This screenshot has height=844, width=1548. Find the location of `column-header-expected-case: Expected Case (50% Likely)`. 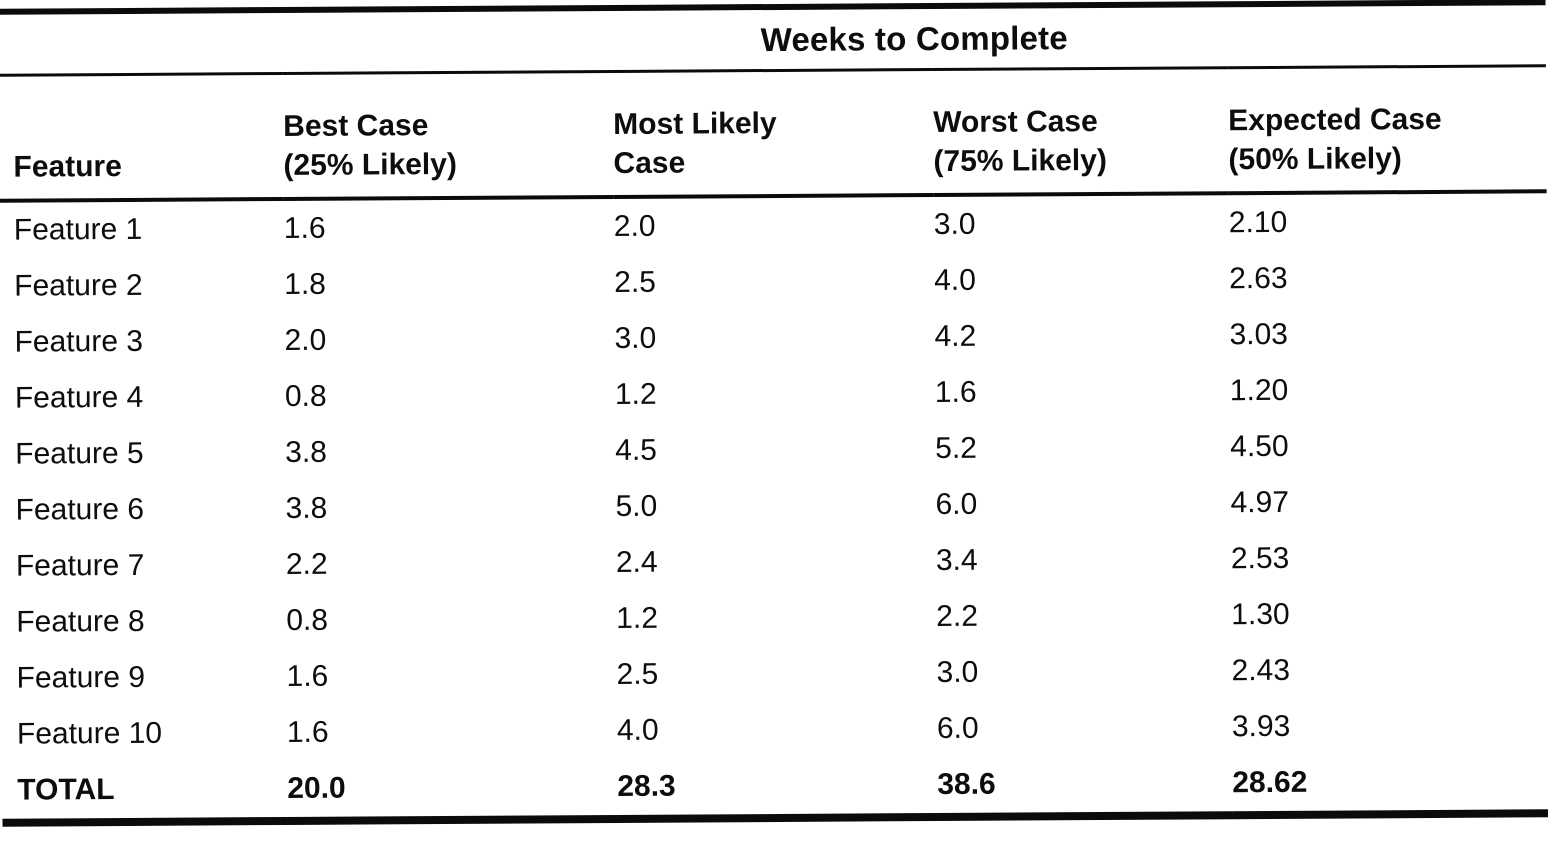

column-header-expected-case: Expected Case (50% Likely) is located at coordinates (1387, 129).